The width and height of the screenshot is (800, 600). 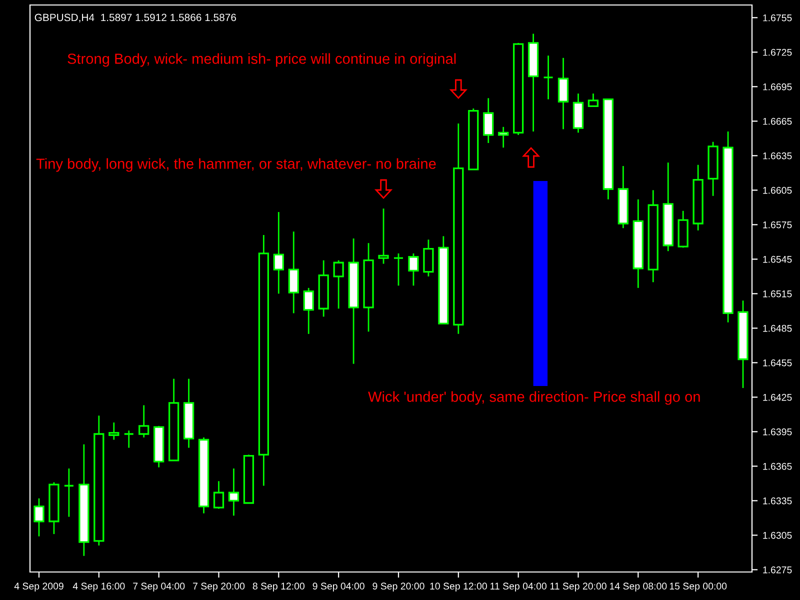 I want to click on annotation: Strong Body, wick- medium ish- price will continue in original, so click(x=262, y=60).